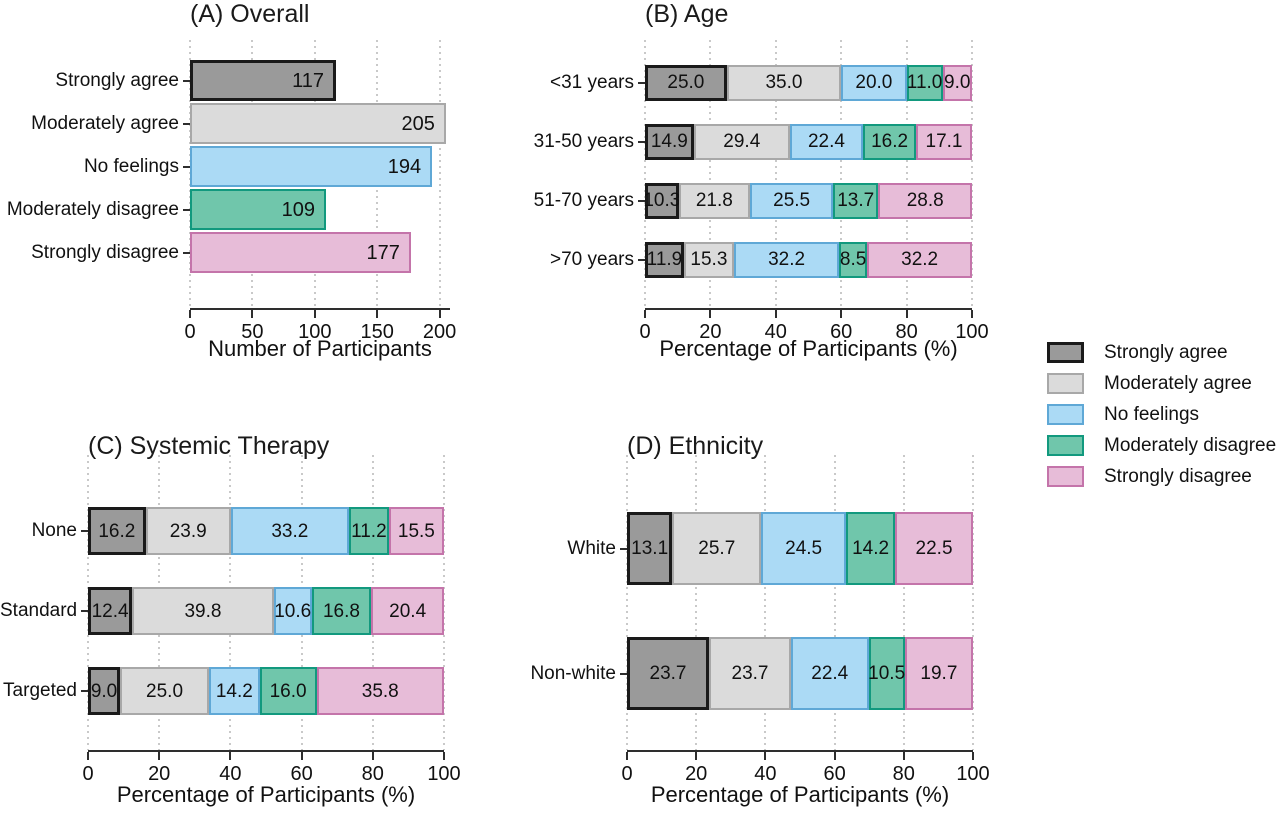  Describe the element at coordinates (209, 446) in the screenshot. I see `panel-title-systemic-therapy: (C) Systemic Therapy` at that location.